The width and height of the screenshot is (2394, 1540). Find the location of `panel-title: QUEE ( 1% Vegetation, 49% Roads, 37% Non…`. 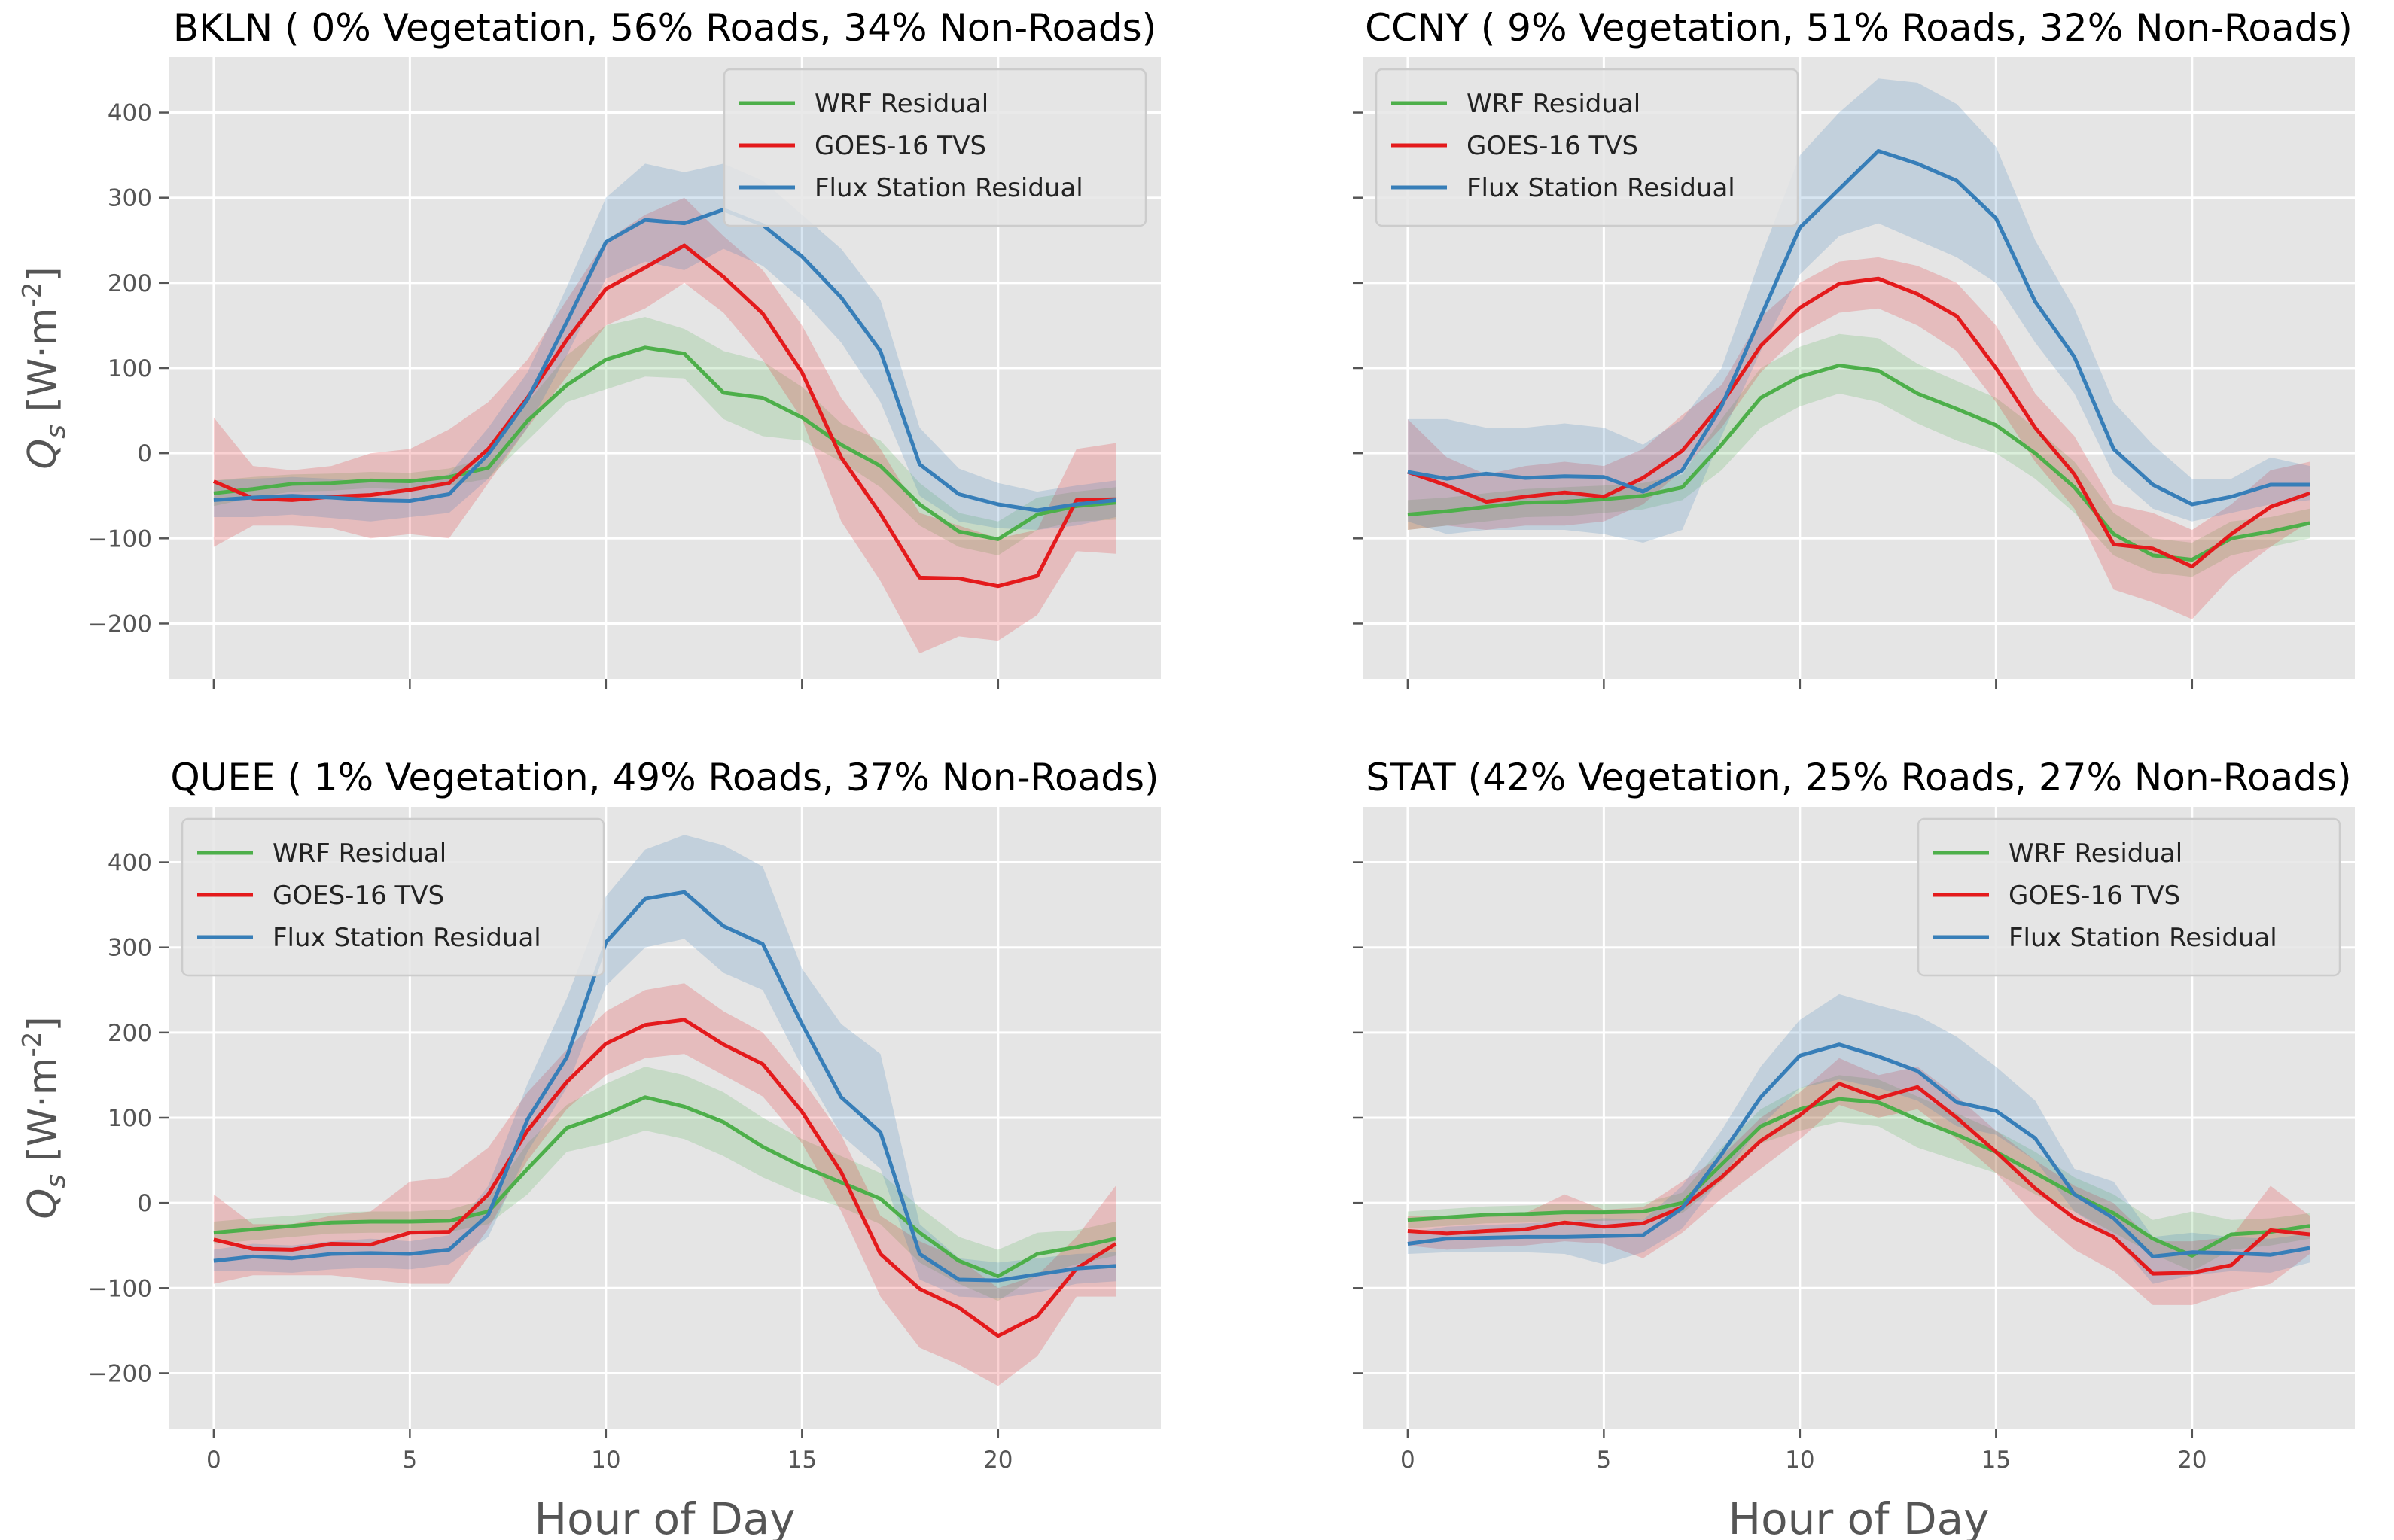

panel-title: QUEE ( 1% Vegetation, 49% Roads, 37% Non… is located at coordinates (665, 777).